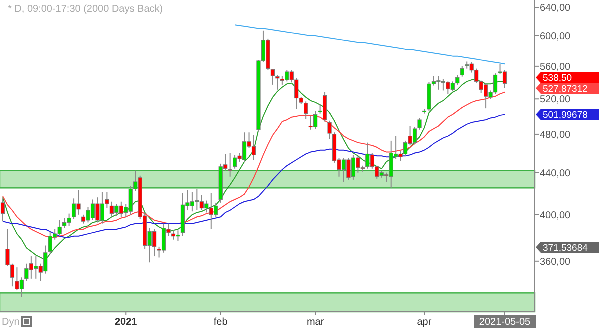  I want to click on y-tick-label: 360,00, so click(556, 262).